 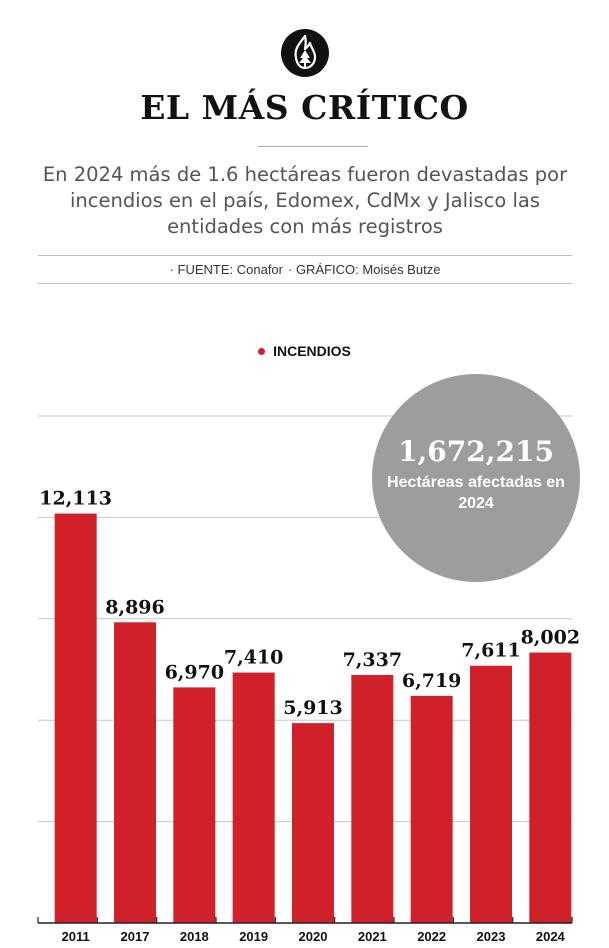 What do you see at coordinates (491, 936) in the screenshot?
I see `x-tick-label: 2023` at bounding box center [491, 936].